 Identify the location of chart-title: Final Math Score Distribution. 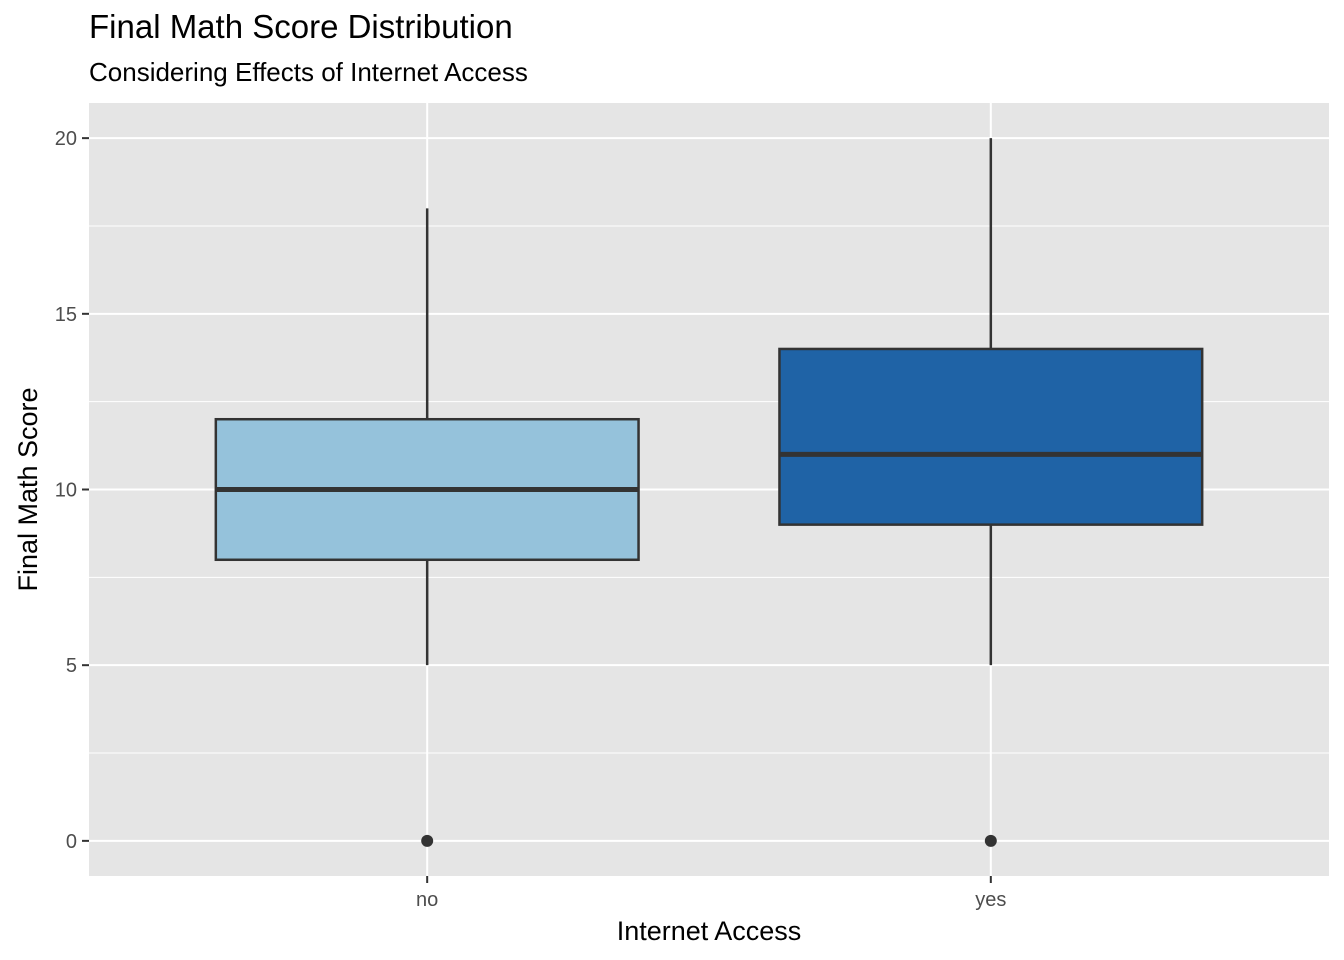
(301, 26).